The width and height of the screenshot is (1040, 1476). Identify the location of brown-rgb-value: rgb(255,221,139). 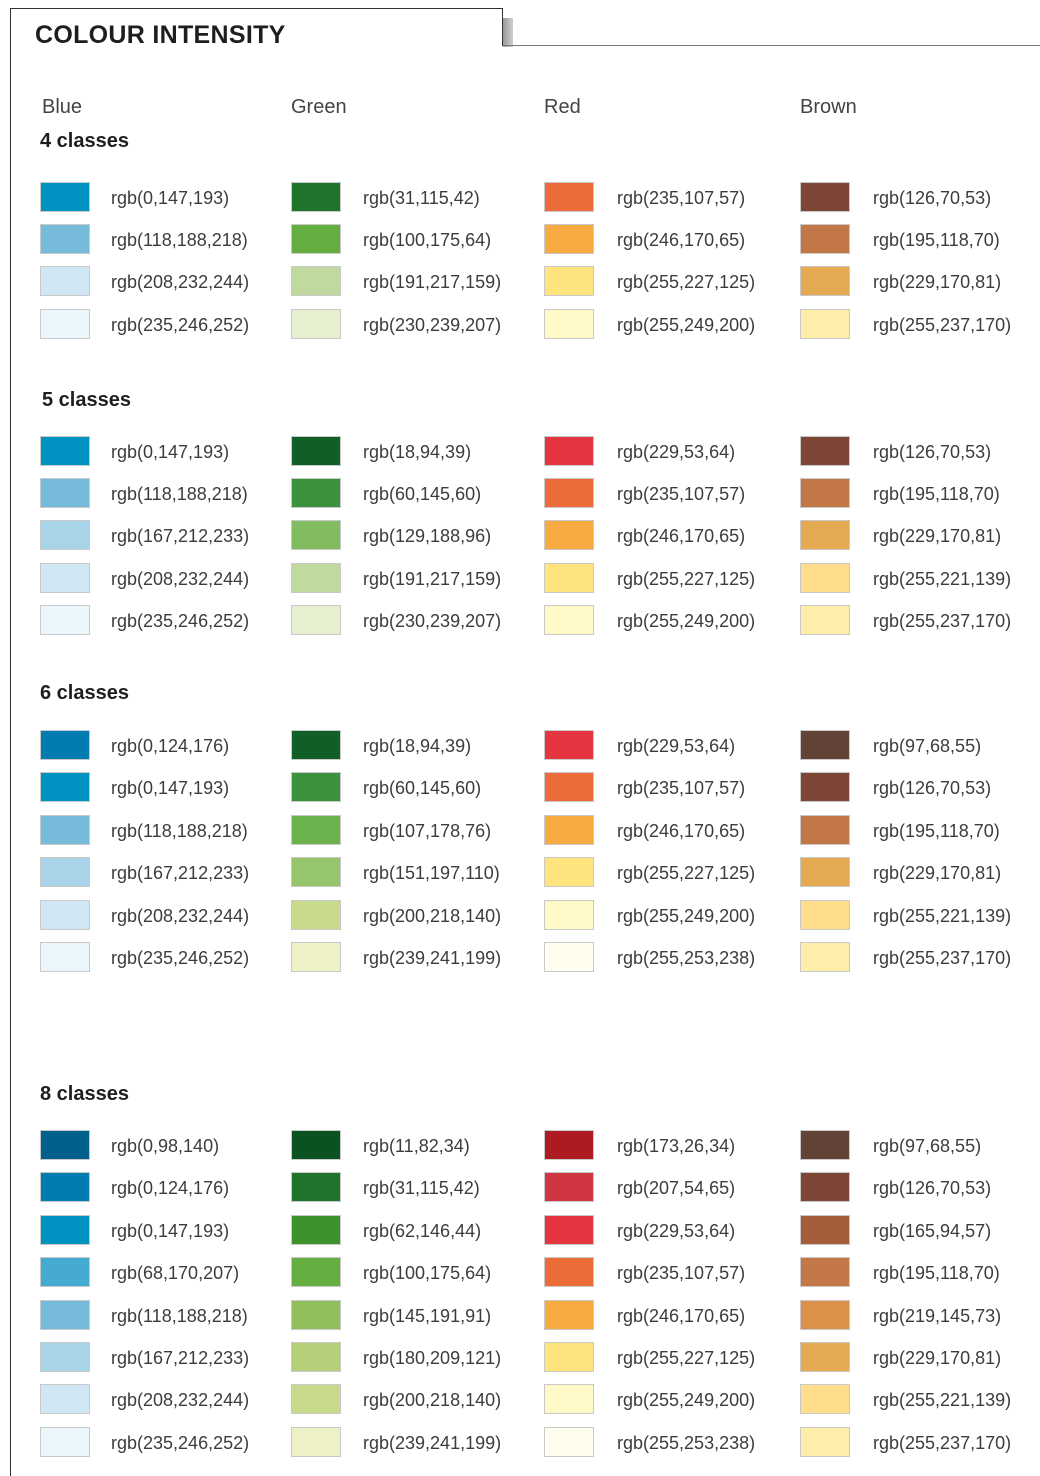
(942, 1400).